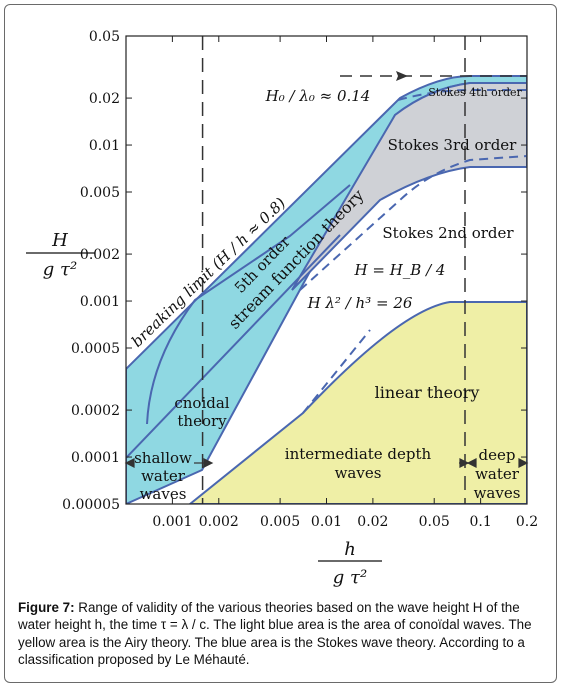 The width and height of the screenshot is (563, 688). What do you see at coordinates (497, 493) in the screenshot?
I see `deep-label-3: waves` at bounding box center [497, 493].